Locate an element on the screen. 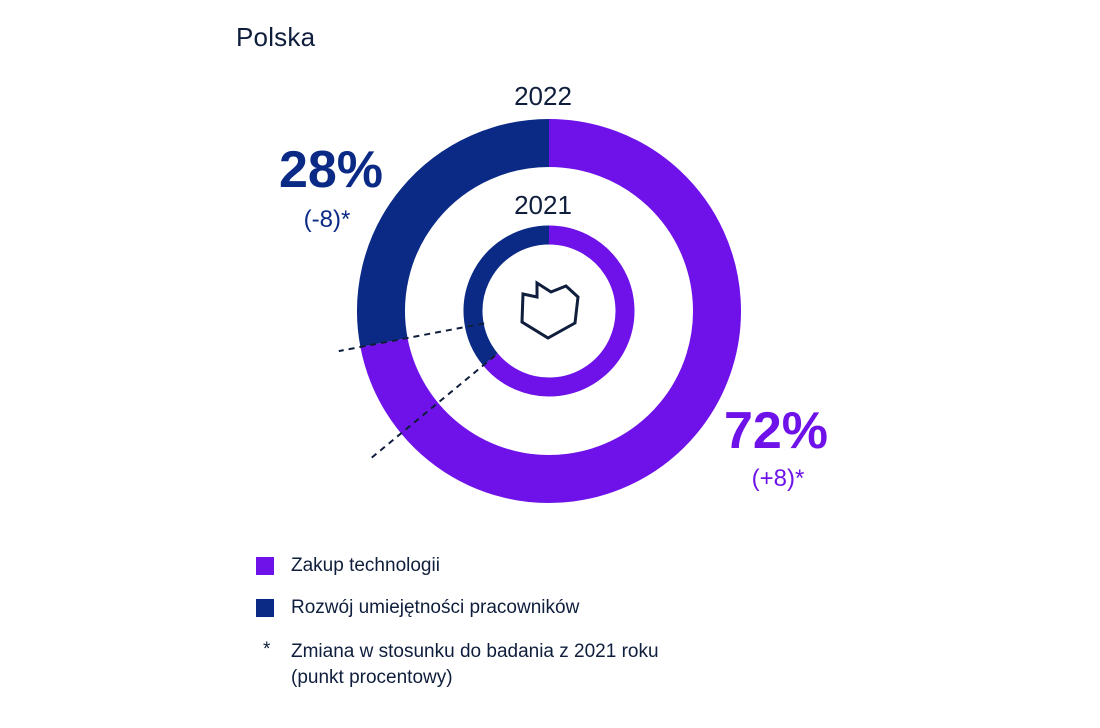  legend-swatch-skills is located at coordinates (265, 608).